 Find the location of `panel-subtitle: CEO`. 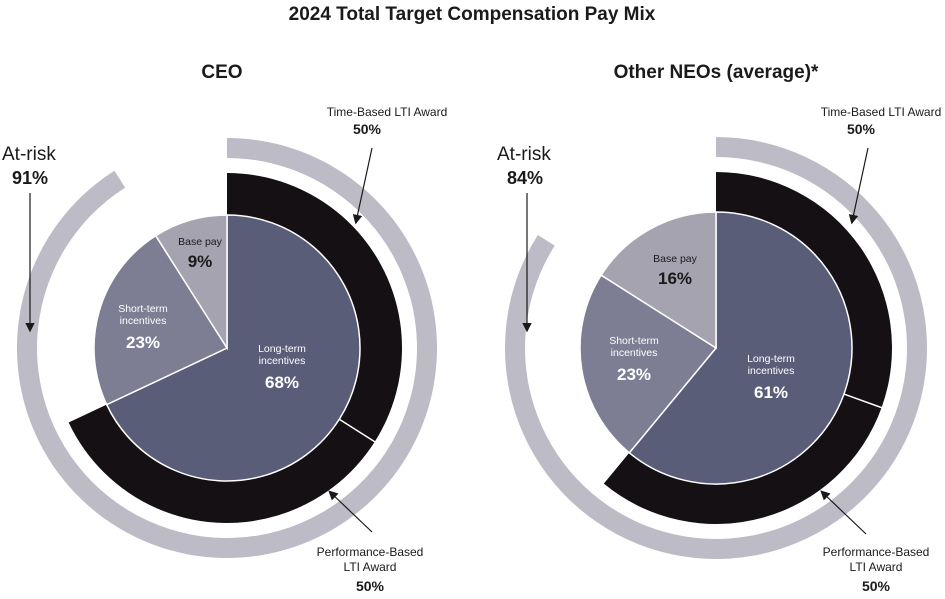

panel-subtitle: CEO is located at coordinates (221, 72).